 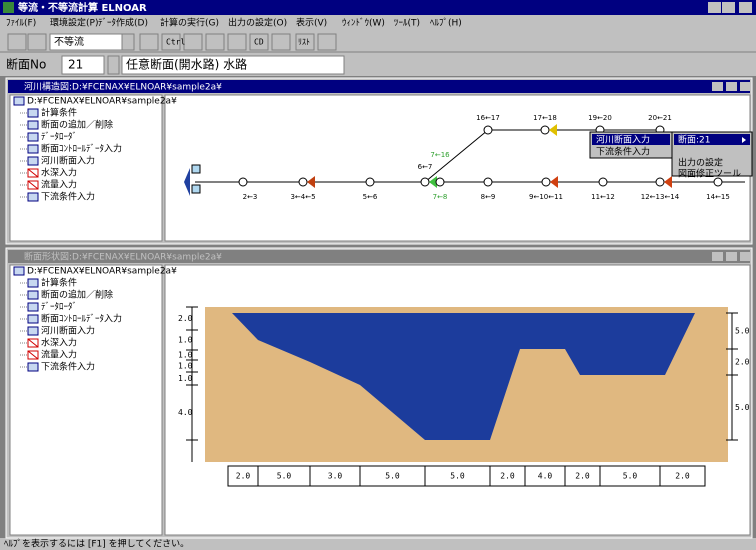 What do you see at coordinates (187, 182) in the screenshot?
I see `gate` at bounding box center [187, 182].